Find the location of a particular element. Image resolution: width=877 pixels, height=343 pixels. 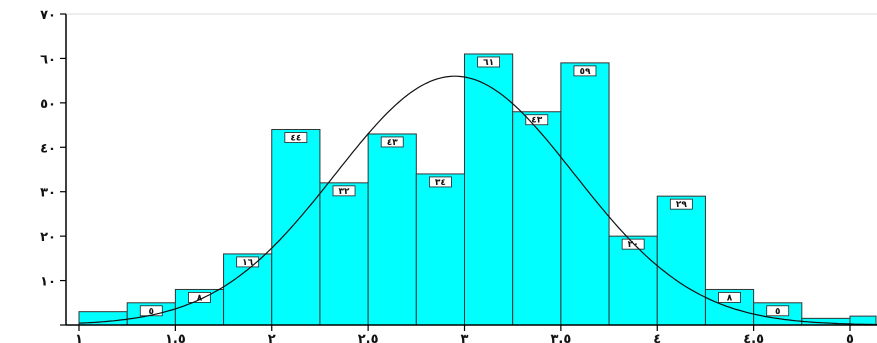

bar-value-label: ٦١ is located at coordinates (488, 62).